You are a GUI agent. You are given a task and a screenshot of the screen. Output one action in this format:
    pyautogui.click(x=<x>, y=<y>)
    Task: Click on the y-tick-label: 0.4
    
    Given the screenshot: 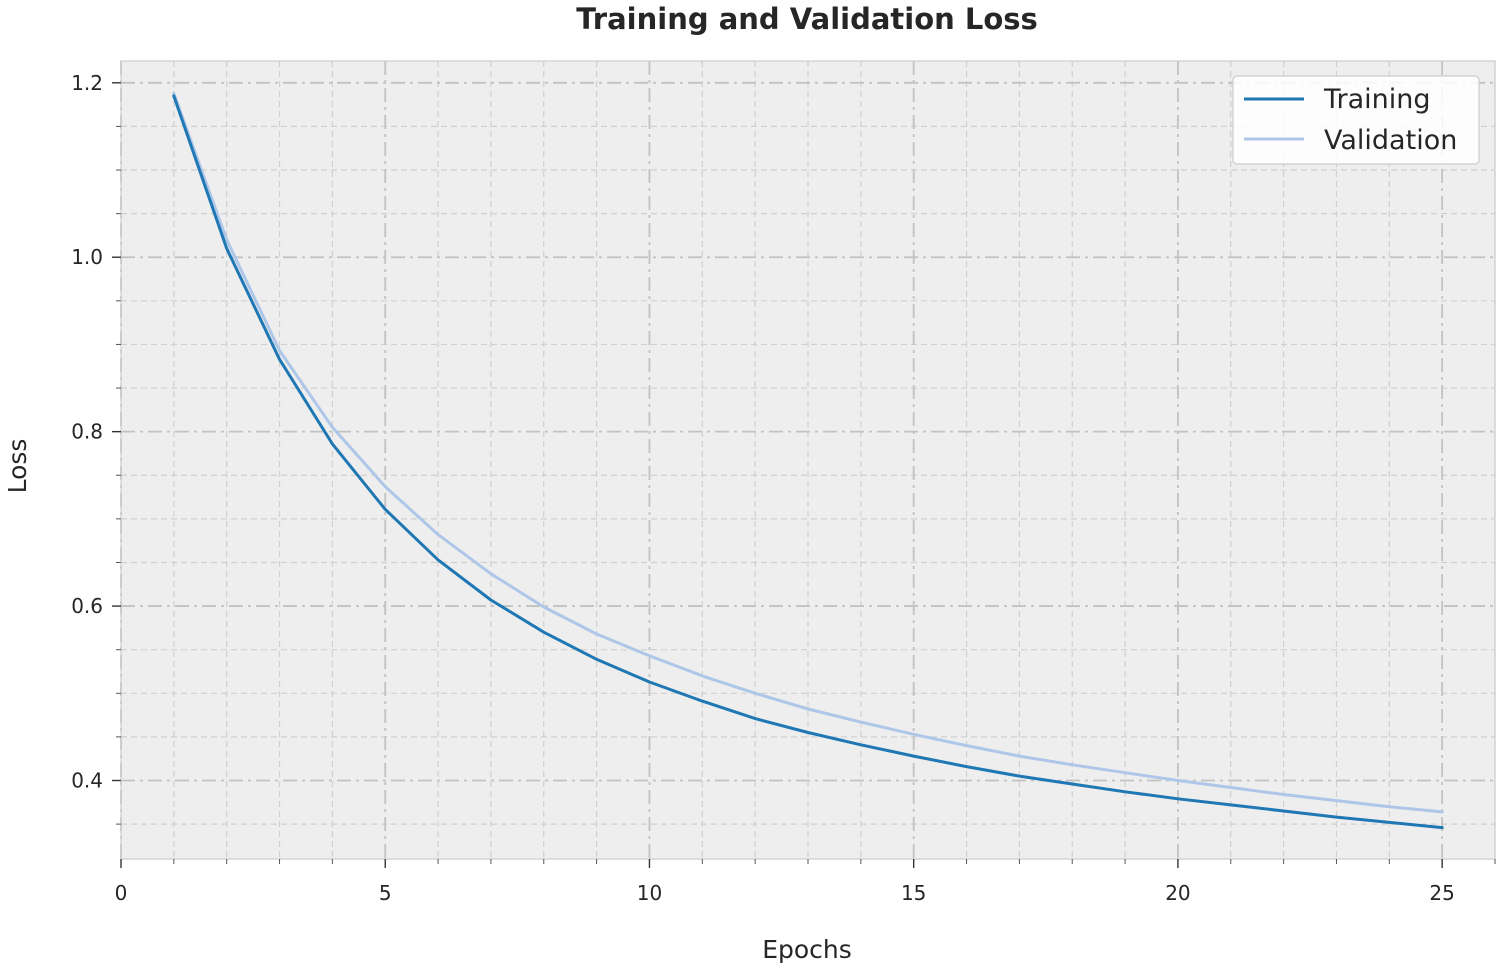 What is the action you would take?
    pyautogui.click(x=87, y=781)
    